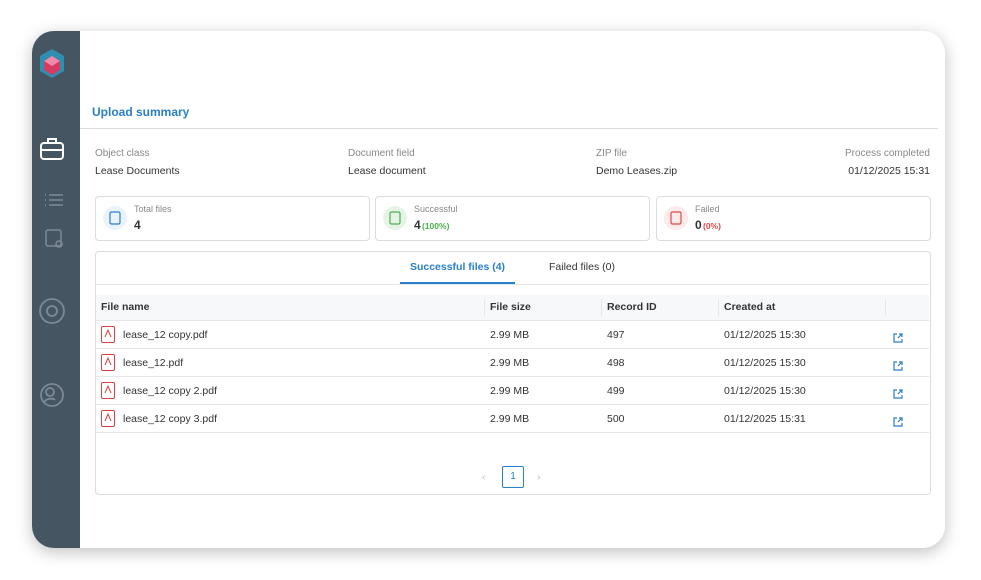 Image resolution: width=981 pixels, height=580 pixels. What do you see at coordinates (750, 307) in the screenshot?
I see `column-header: Created at` at bounding box center [750, 307].